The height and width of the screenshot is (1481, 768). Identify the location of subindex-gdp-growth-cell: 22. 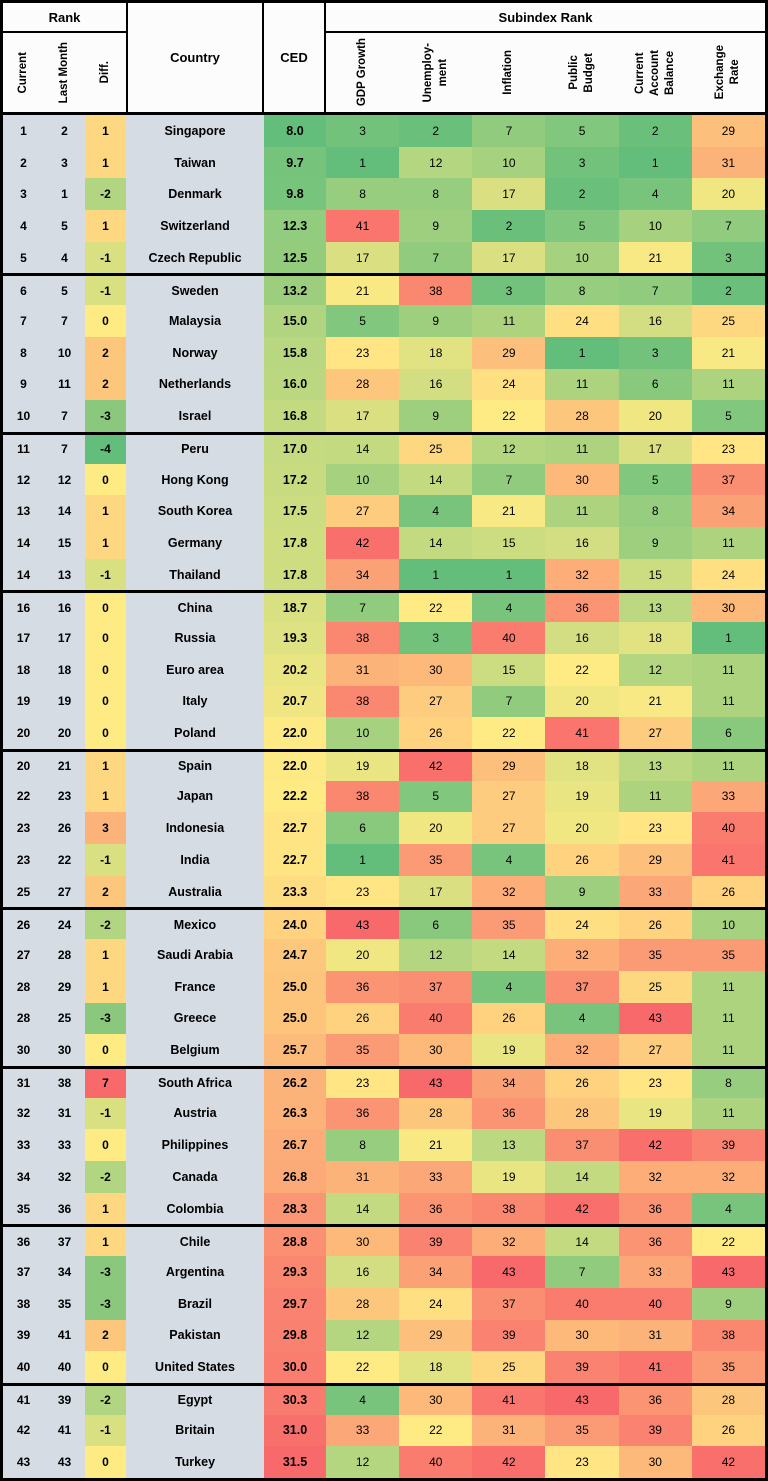
(363, 1367).